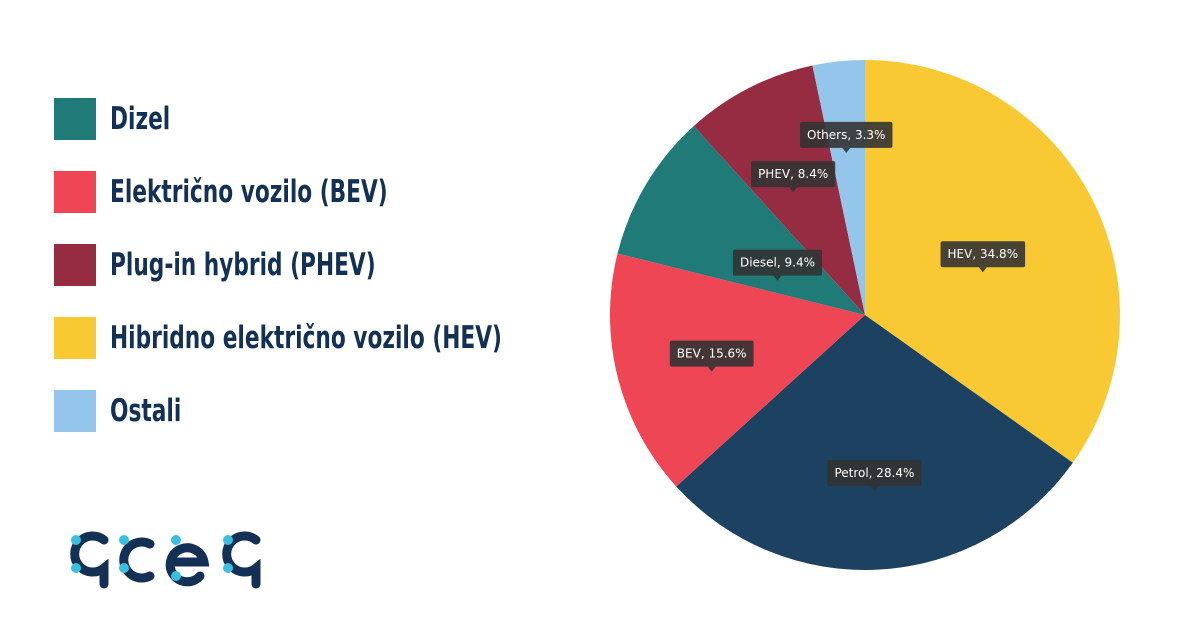 The height and width of the screenshot is (636, 1200). What do you see at coordinates (874, 443) in the screenshot?
I see `pie-slice-petrol` at bounding box center [874, 443].